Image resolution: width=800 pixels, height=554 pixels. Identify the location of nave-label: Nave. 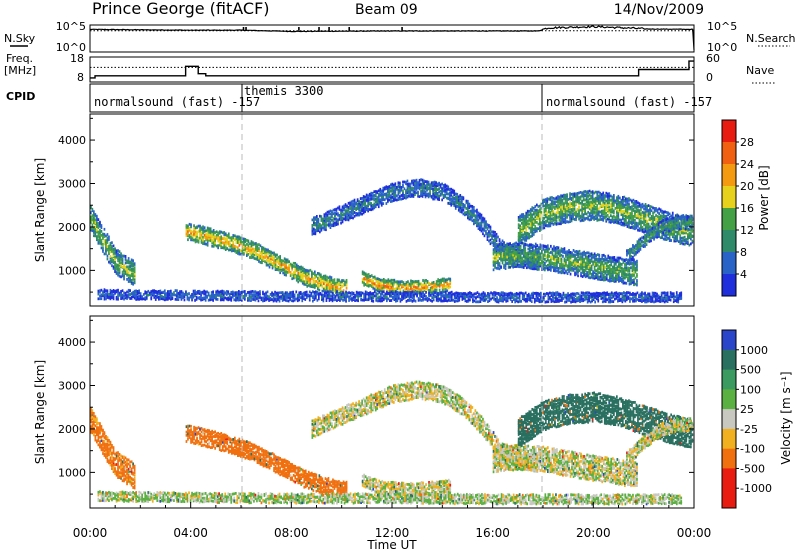
(760, 70).